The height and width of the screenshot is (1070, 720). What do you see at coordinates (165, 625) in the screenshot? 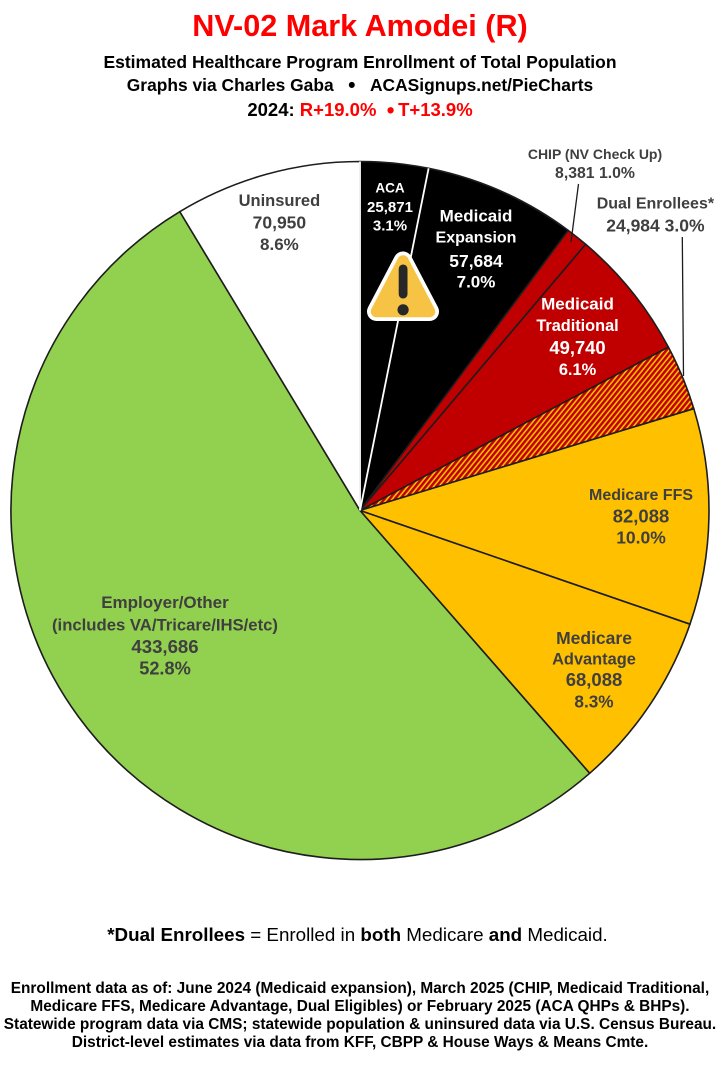
I see `svg-text: (includes VA/Tricare/IHS/etc)` at bounding box center [165, 625].